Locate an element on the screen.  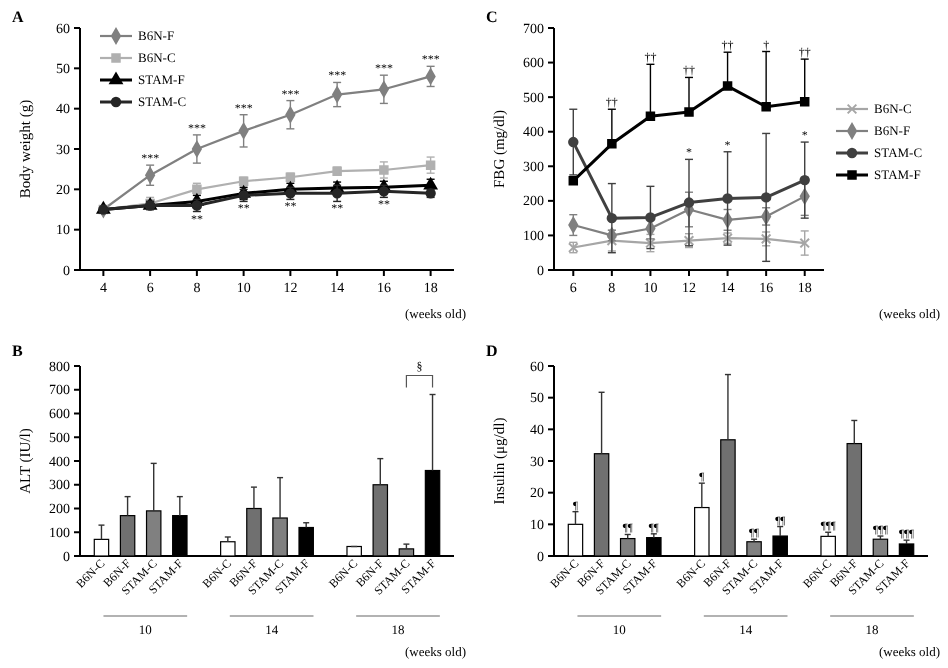
chart-title: B is located at coordinates (18, 351).